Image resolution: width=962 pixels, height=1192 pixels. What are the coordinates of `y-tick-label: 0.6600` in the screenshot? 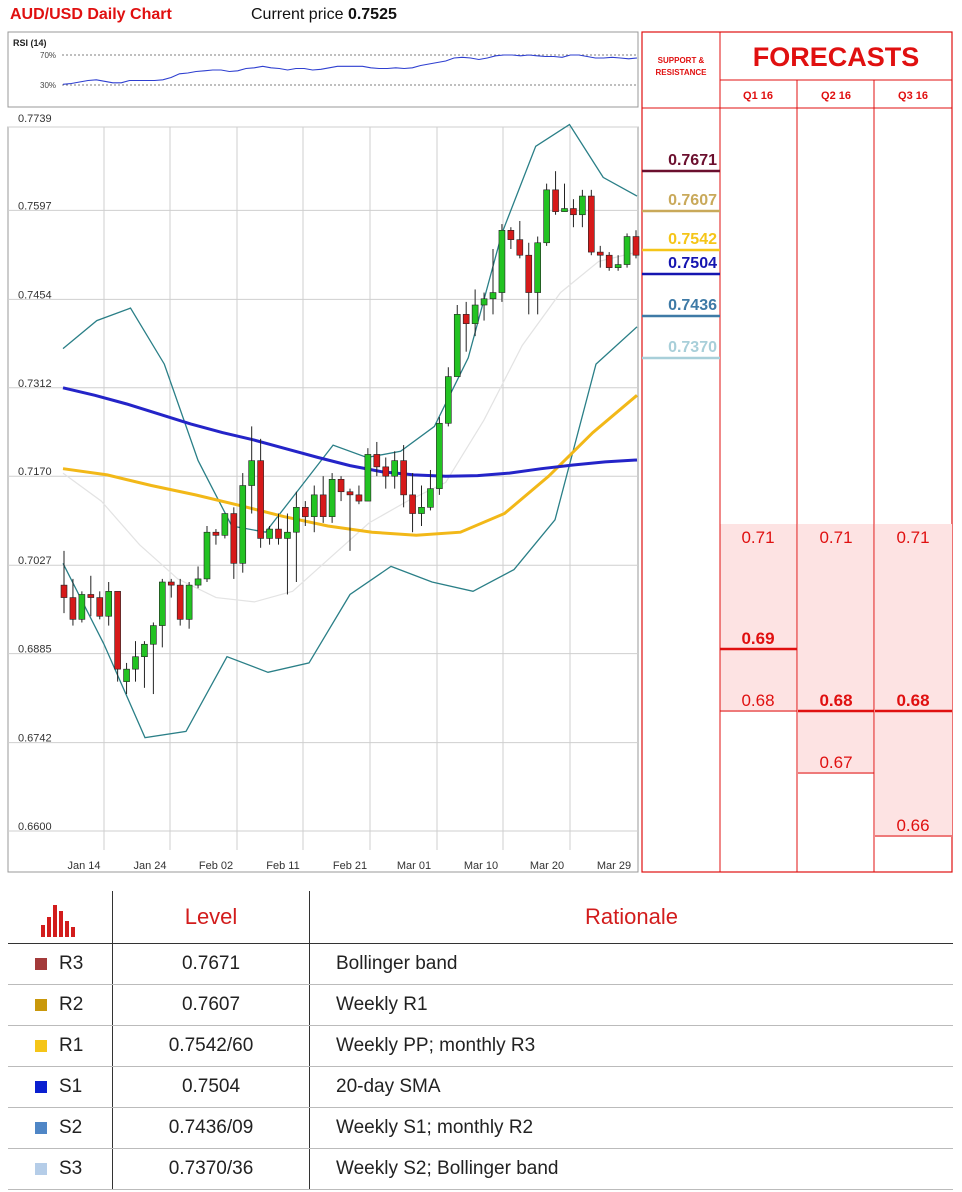 It's located at (35, 827).